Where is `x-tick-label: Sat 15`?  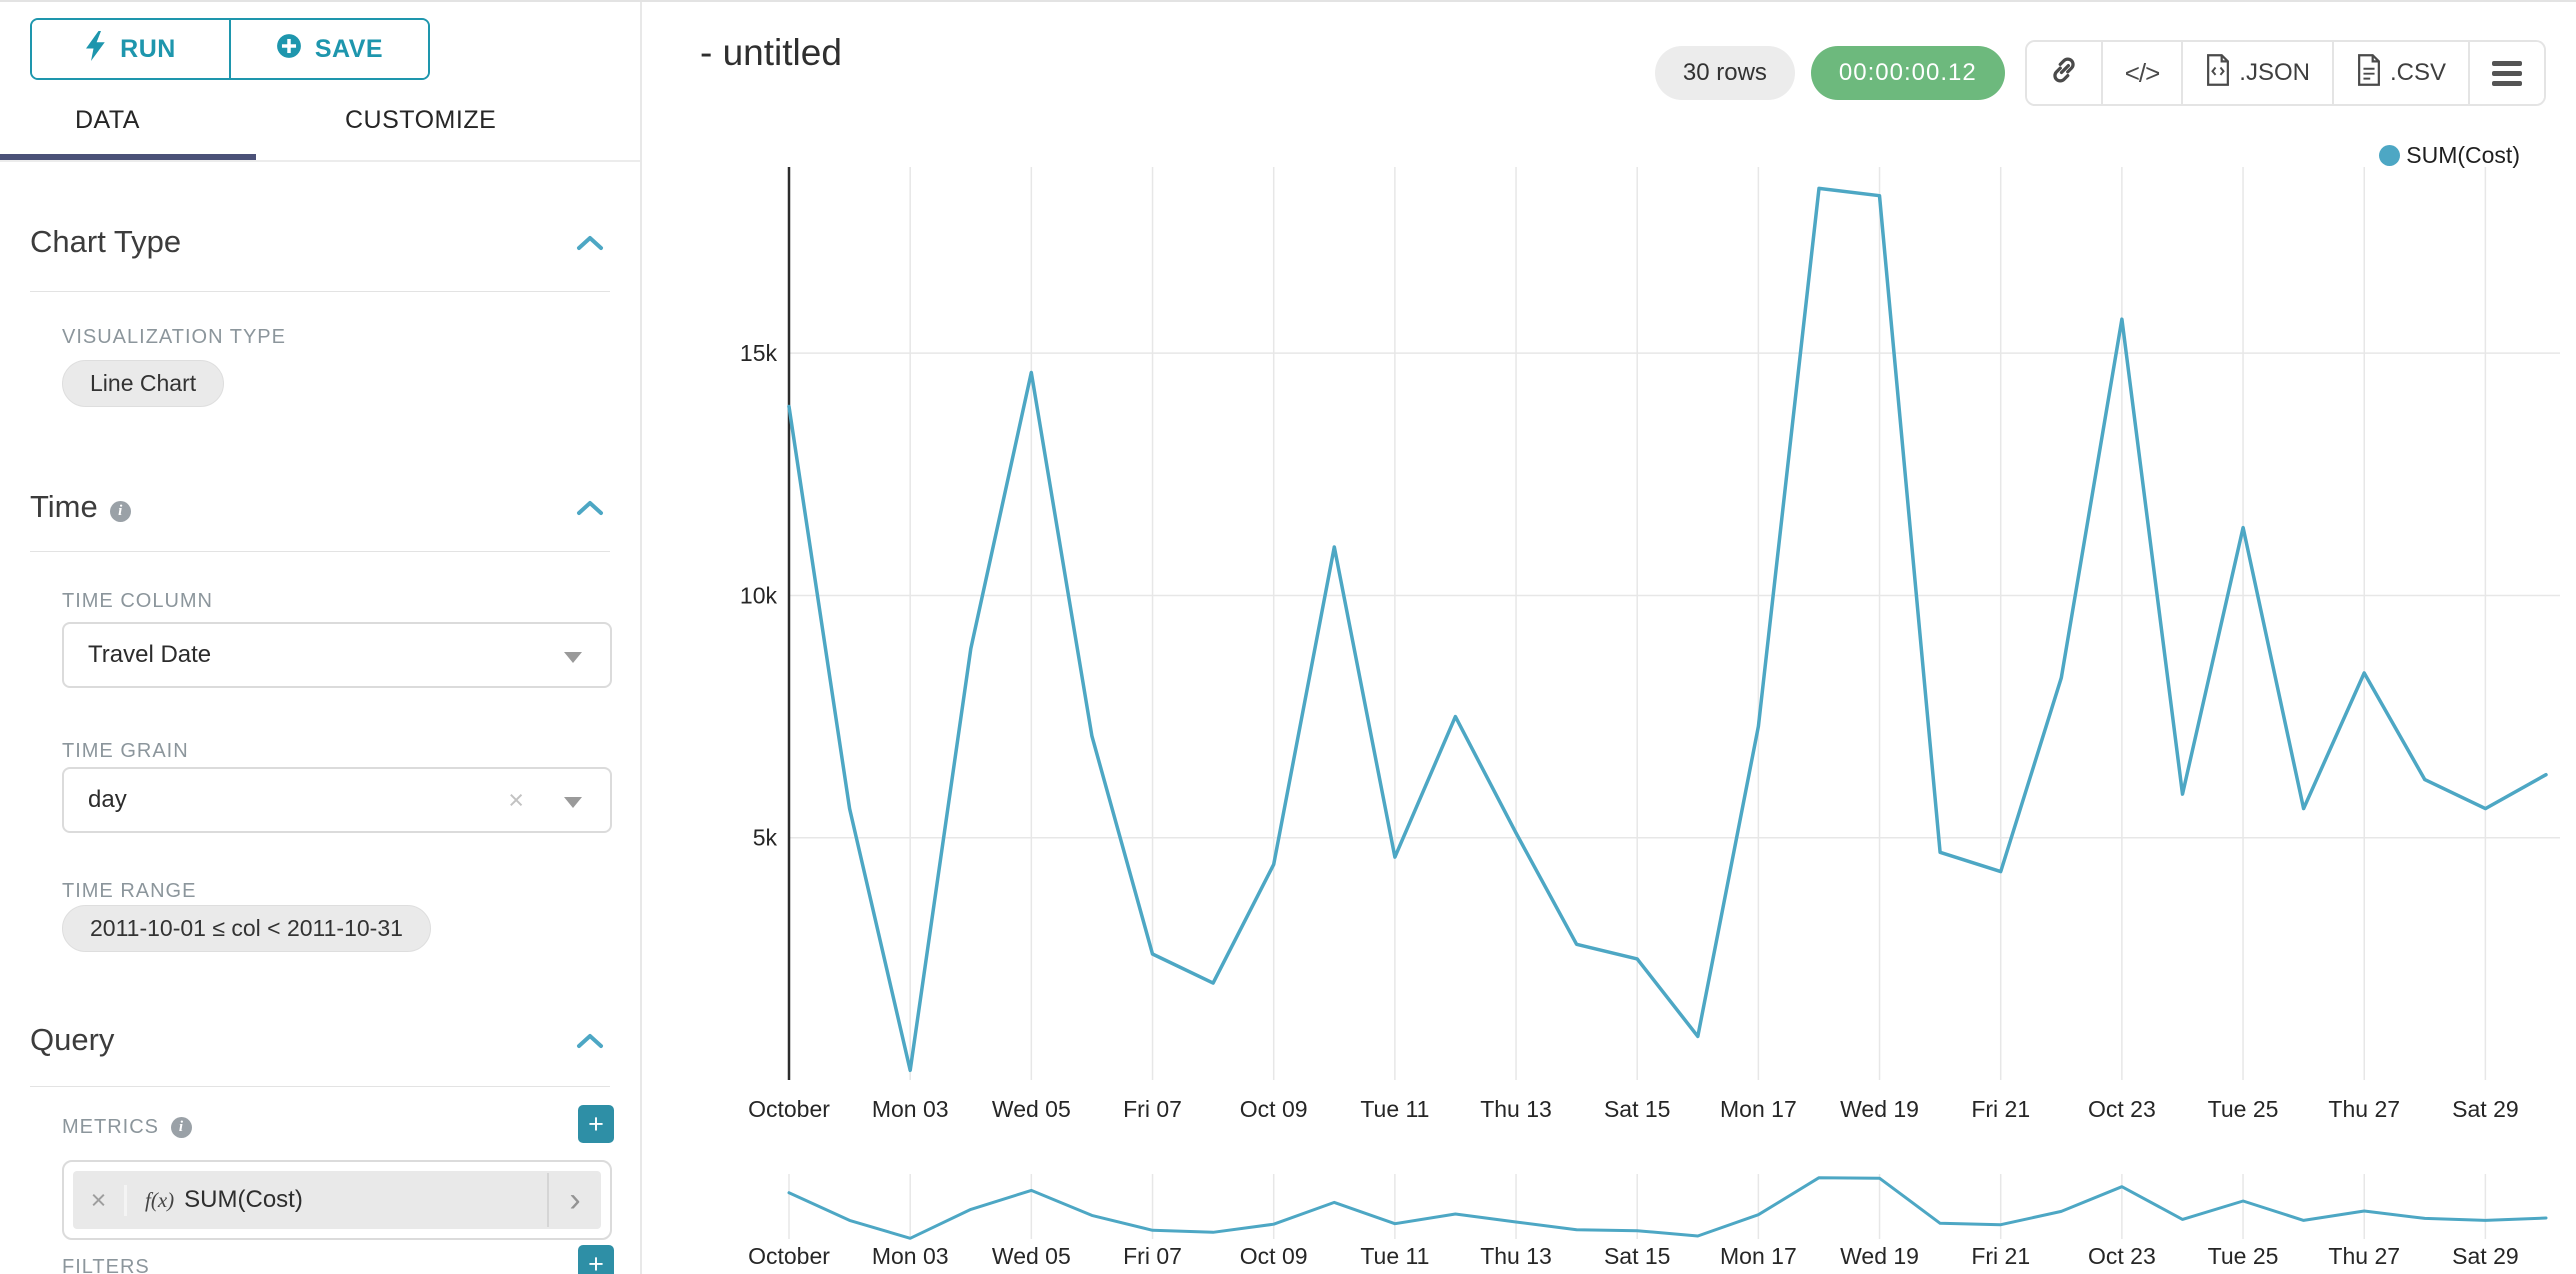 x-tick-label: Sat 15 is located at coordinates (1637, 1109).